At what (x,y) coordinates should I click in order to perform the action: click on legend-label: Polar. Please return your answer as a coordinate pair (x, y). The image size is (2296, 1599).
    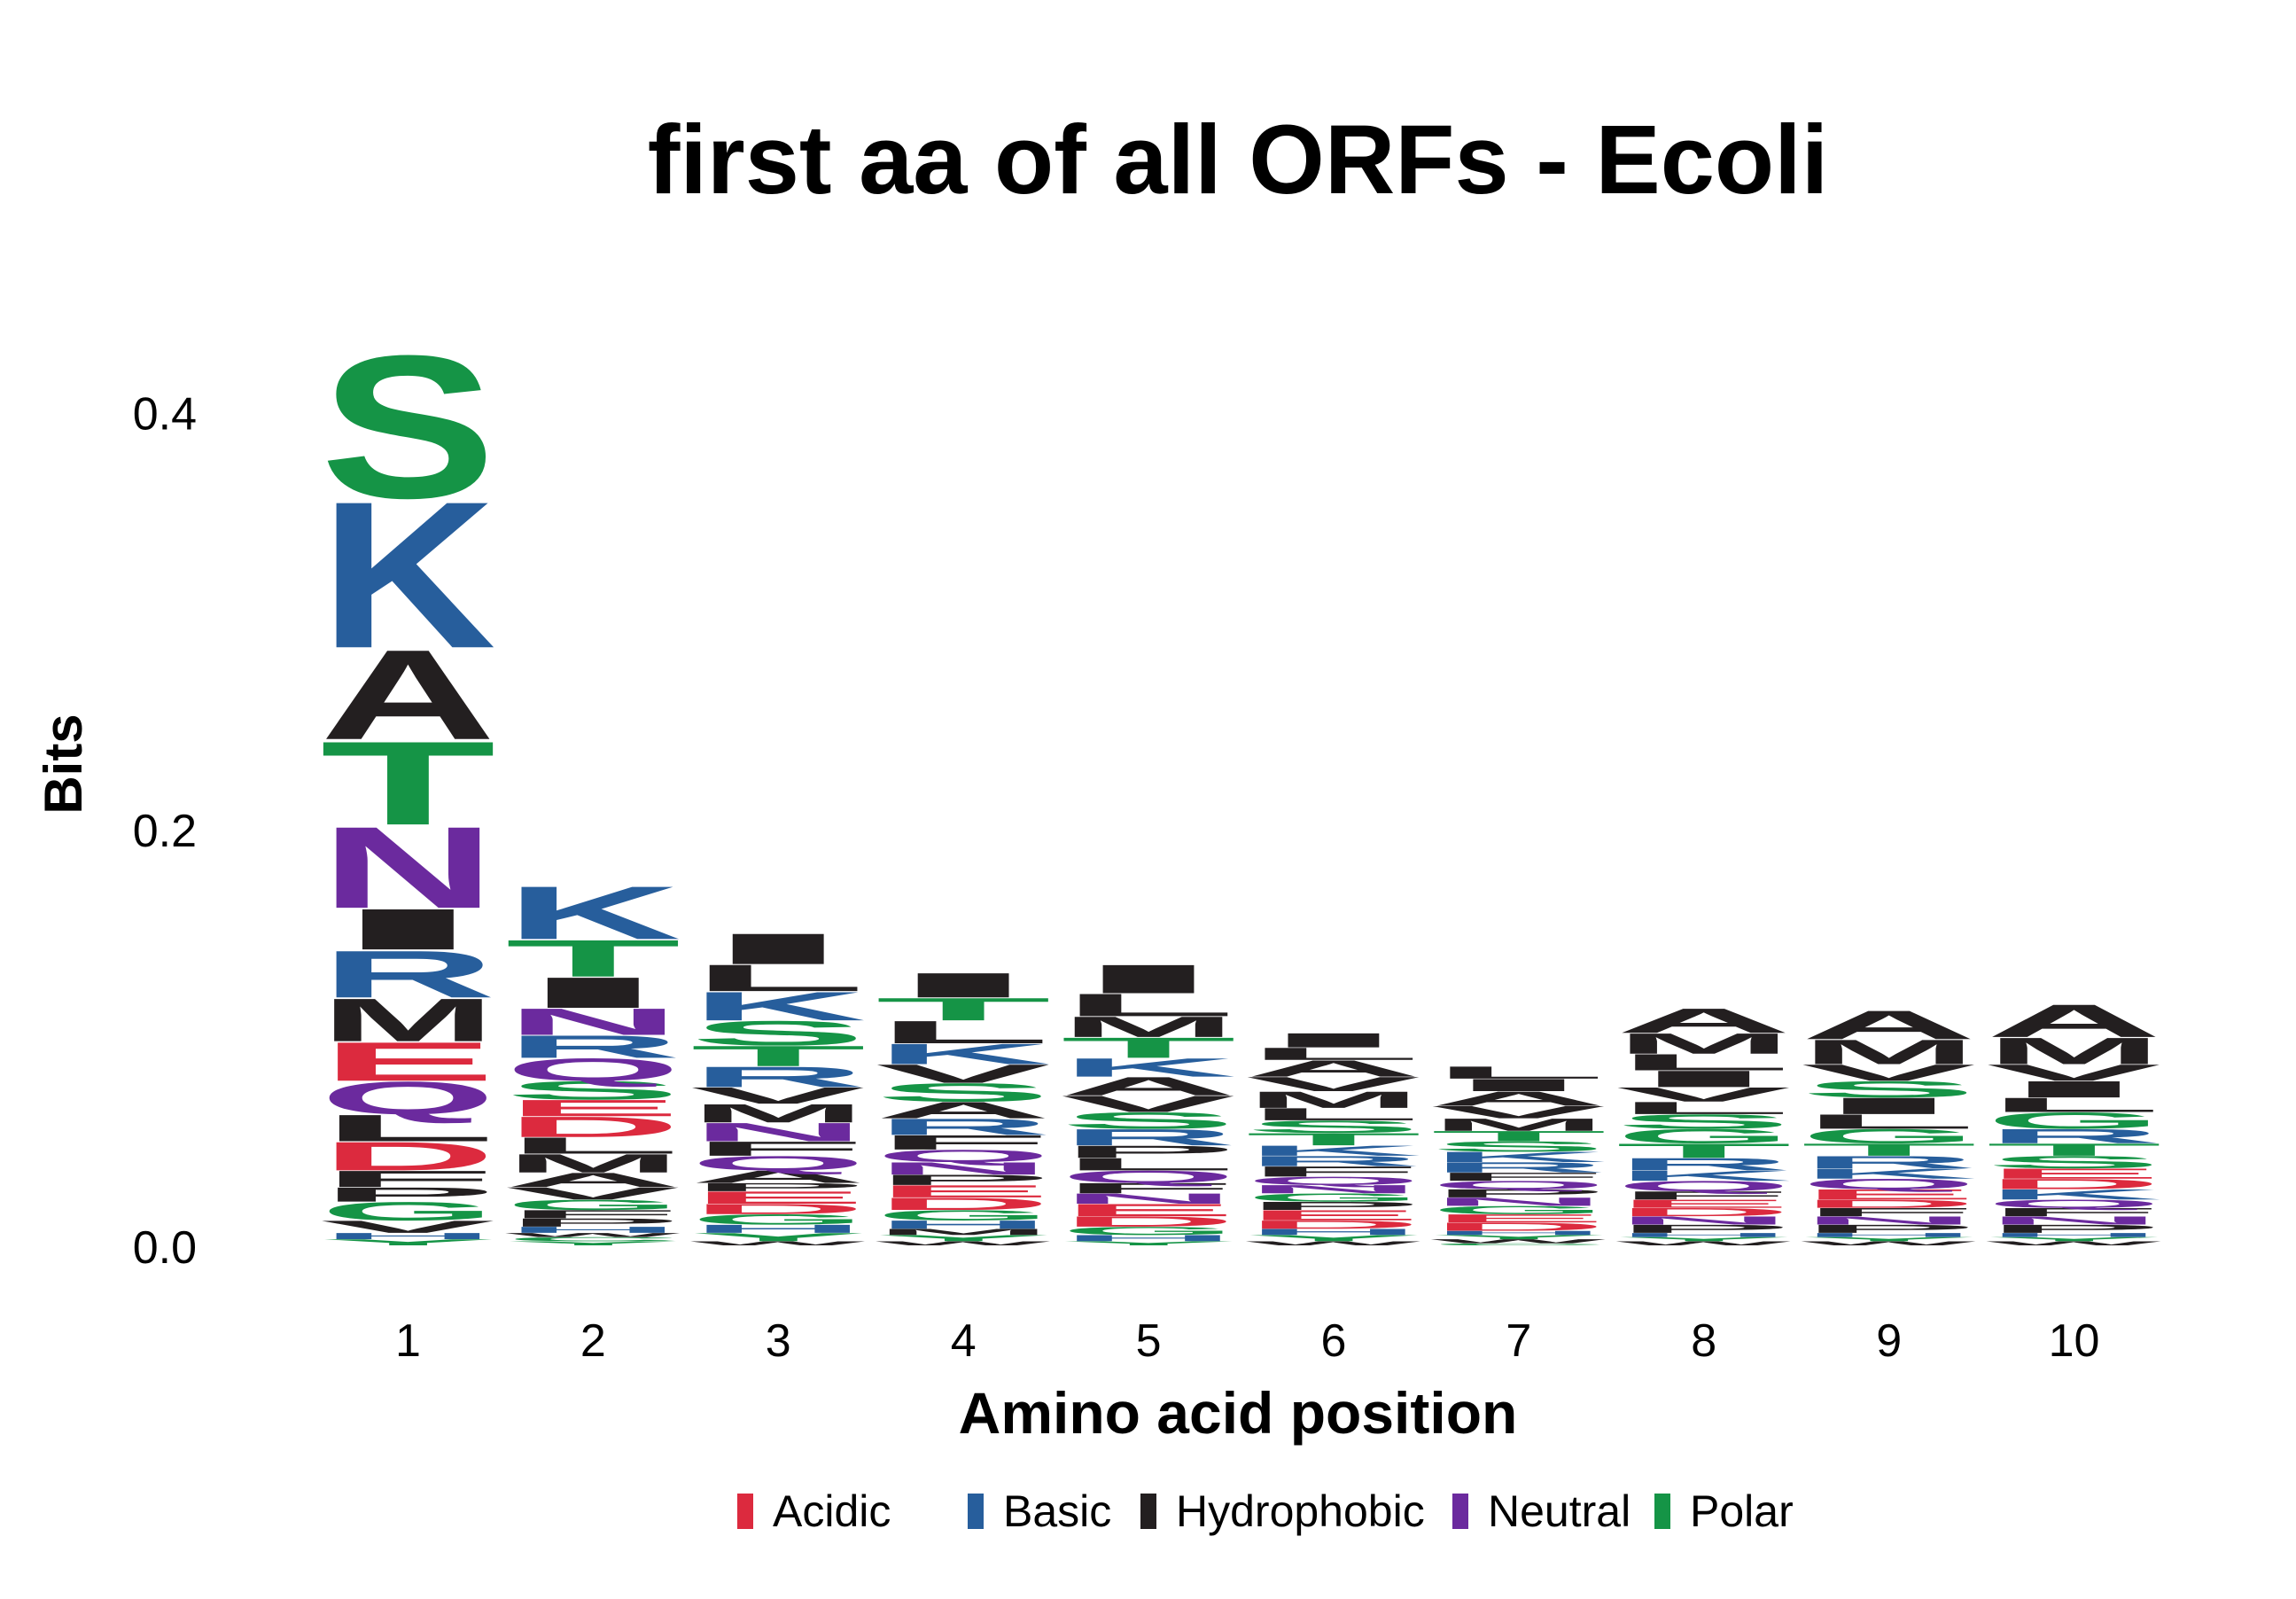
    Looking at the image, I should click on (1742, 1511).